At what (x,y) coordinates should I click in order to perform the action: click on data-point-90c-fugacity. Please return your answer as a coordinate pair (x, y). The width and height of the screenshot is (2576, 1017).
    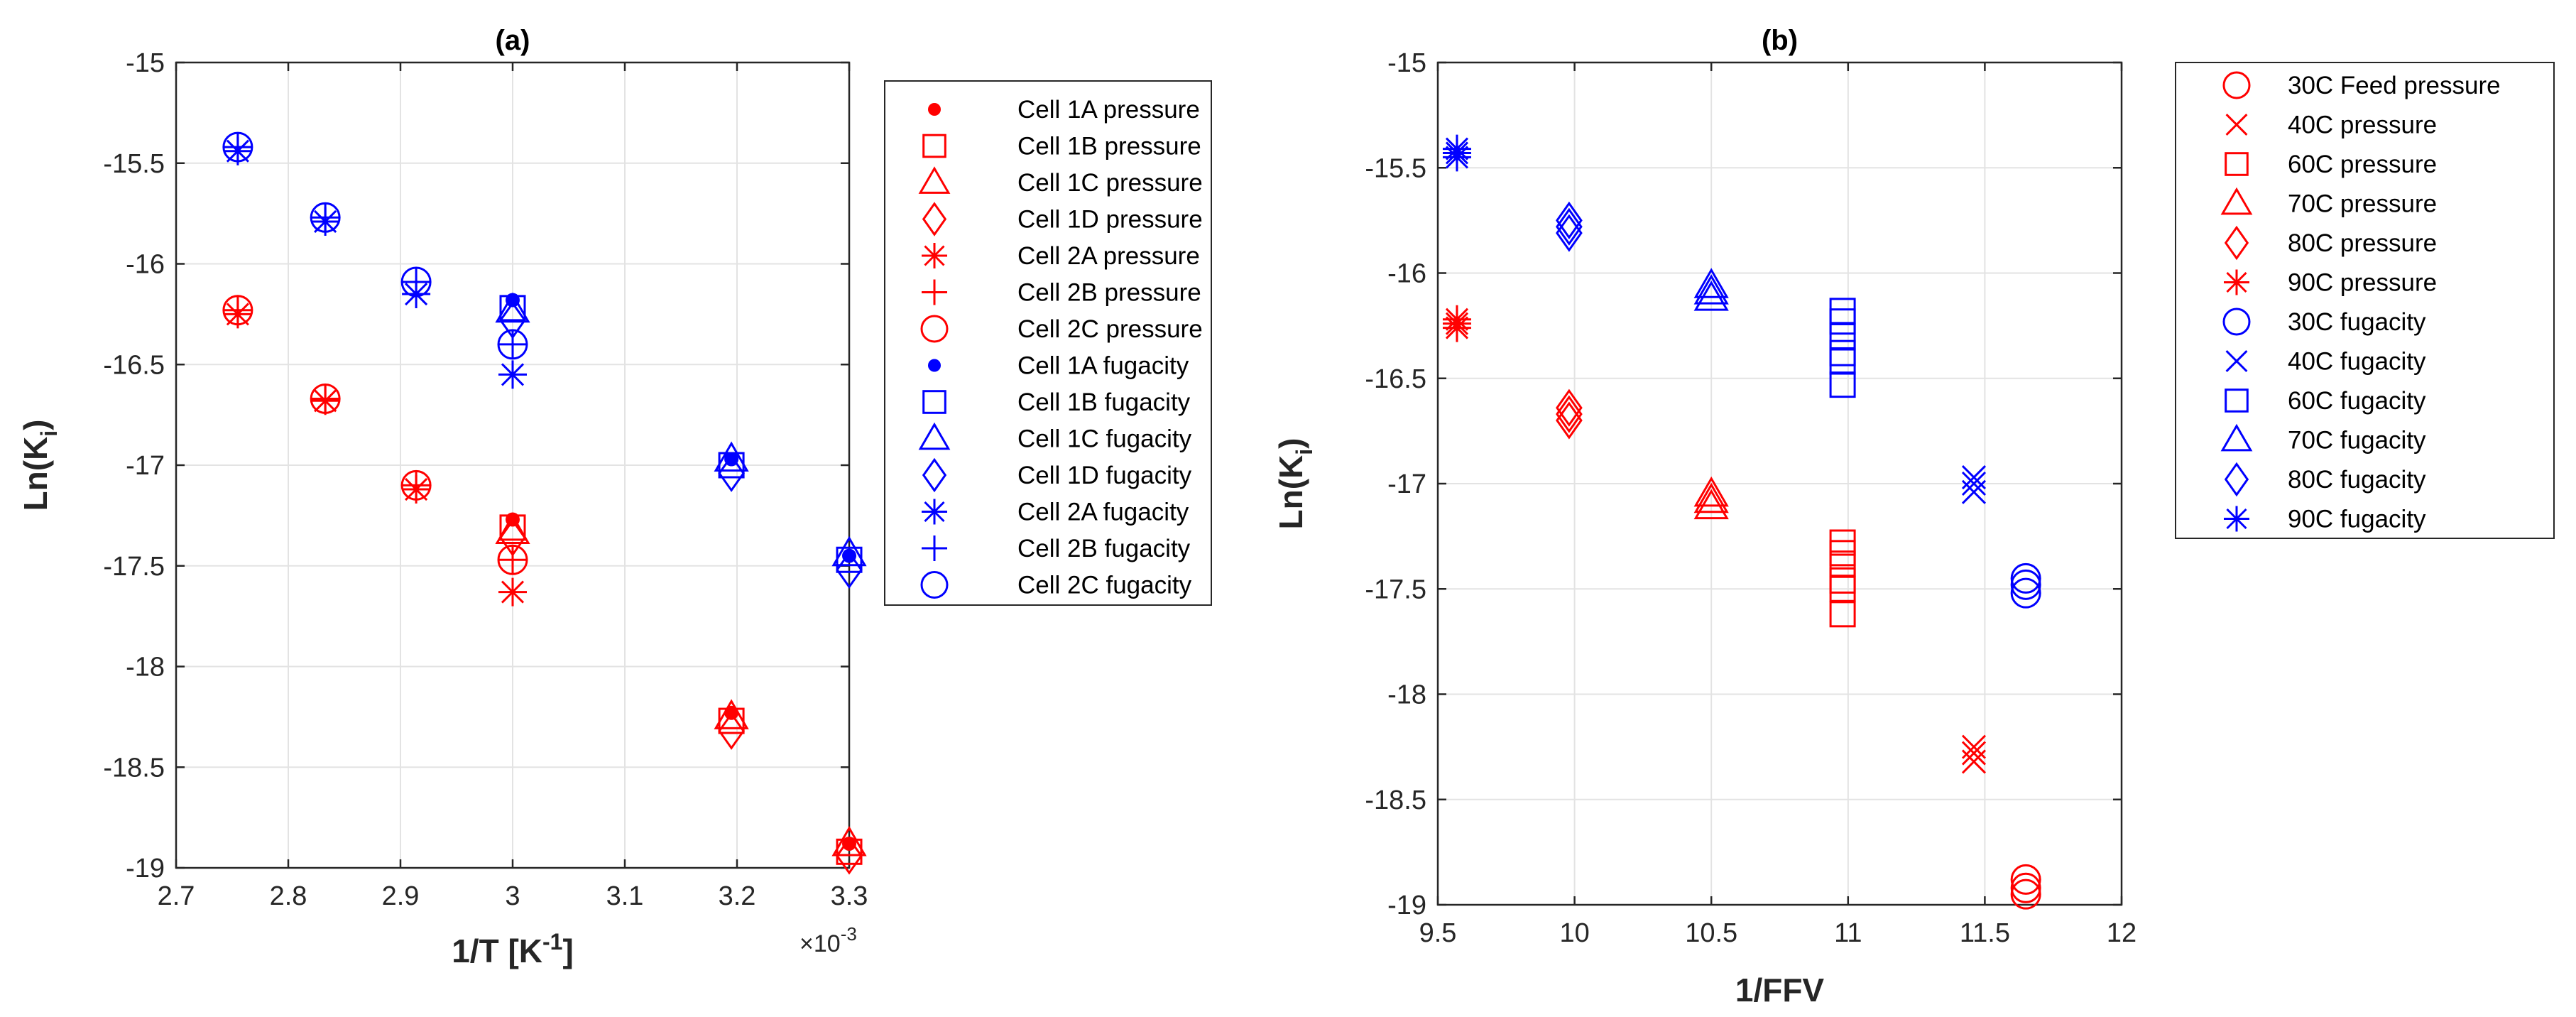
    Looking at the image, I should click on (1456, 157).